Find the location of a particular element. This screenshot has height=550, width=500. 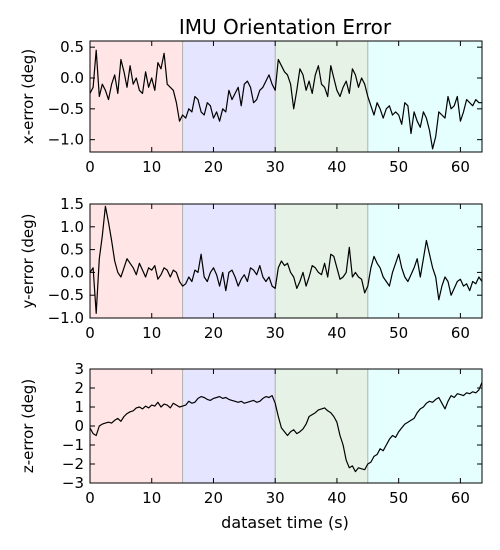

y-tick-label: −3 is located at coordinates (73, 483).